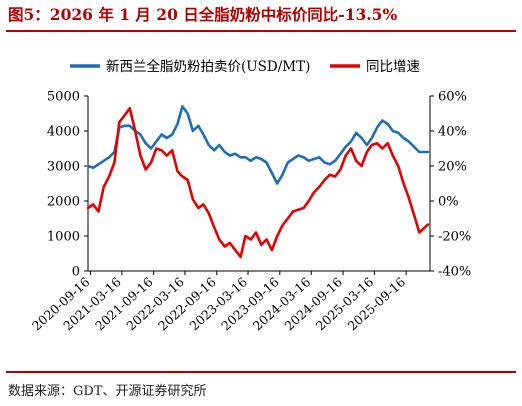  Describe the element at coordinates (63, 167) in the screenshot. I see `left-tick-label: 3000` at that location.